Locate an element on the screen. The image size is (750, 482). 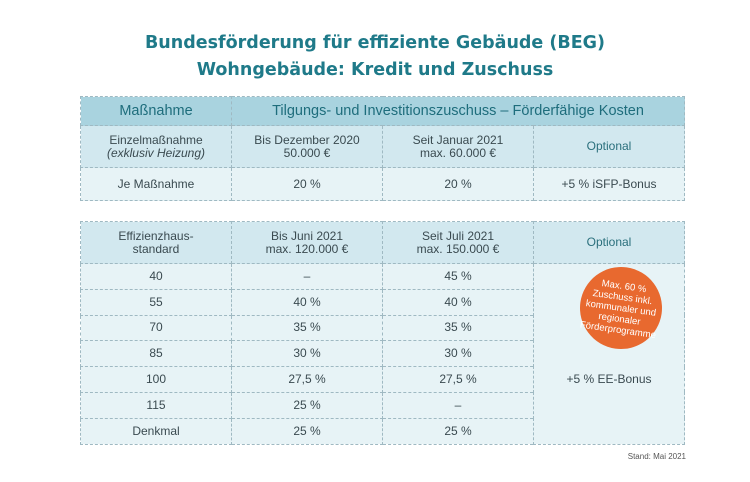
header-seit: Seit Juli 2021 max. 150.000 € is located at coordinates (458, 242).